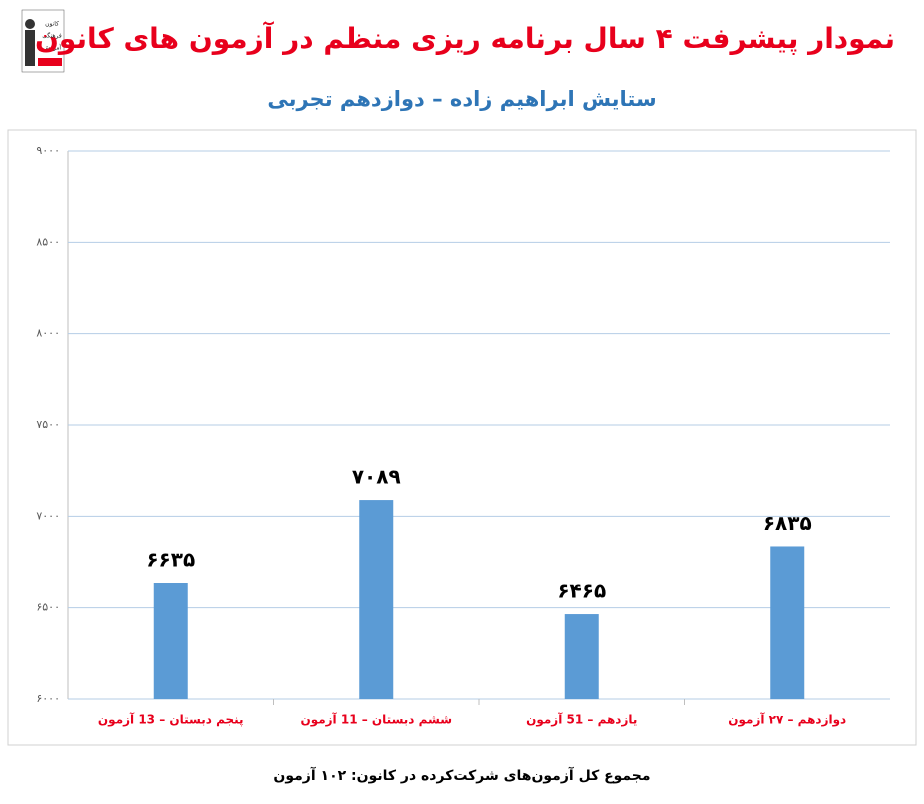 The image size is (924, 804). Describe the element at coordinates (52, 47) in the screenshot. I see `logo-text: آموزش` at that location.